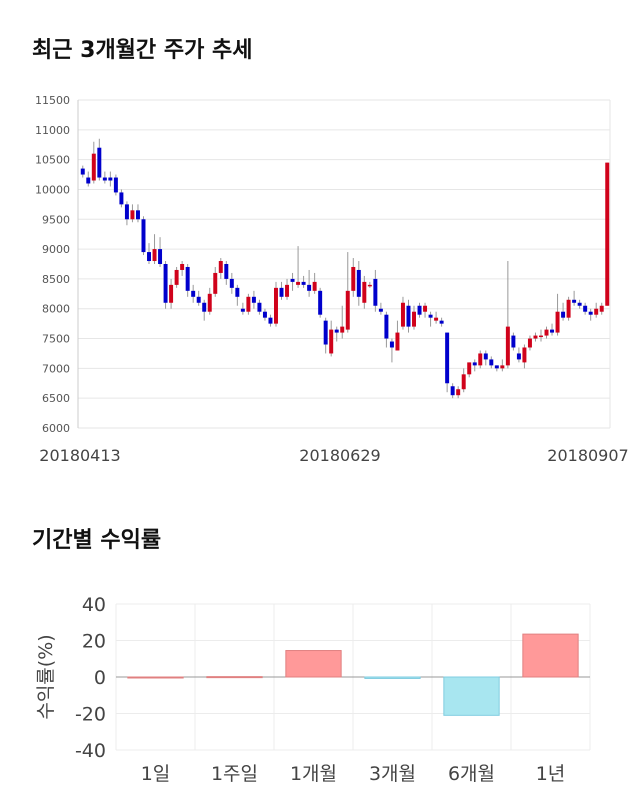  What do you see at coordinates (100, 678) in the screenshot?
I see `y-tick-label: 0` at bounding box center [100, 678].